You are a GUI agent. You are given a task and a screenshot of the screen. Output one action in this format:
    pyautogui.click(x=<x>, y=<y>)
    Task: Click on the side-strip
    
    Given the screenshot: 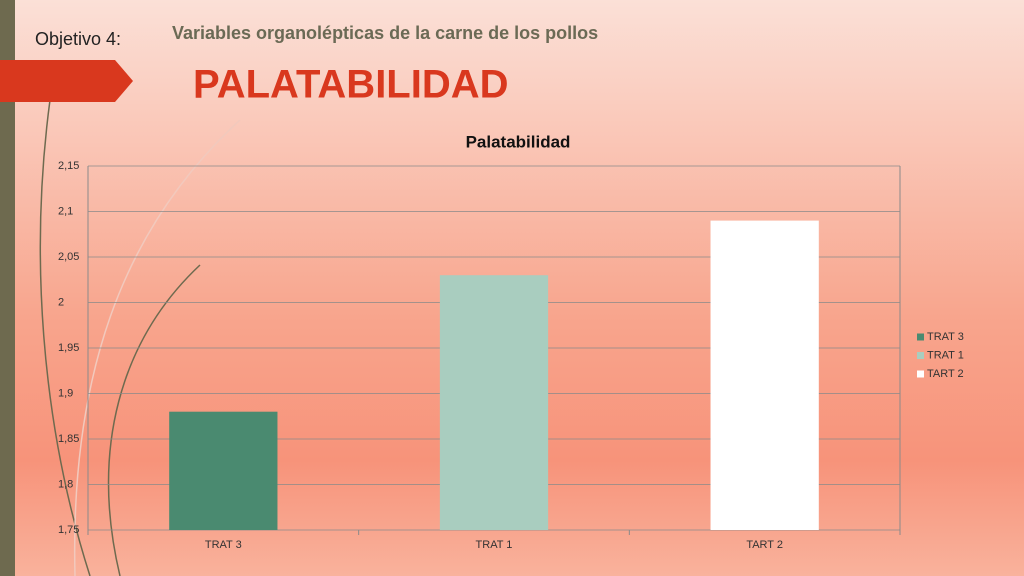 What is the action you would take?
    pyautogui.click(x=7, y=288)
    